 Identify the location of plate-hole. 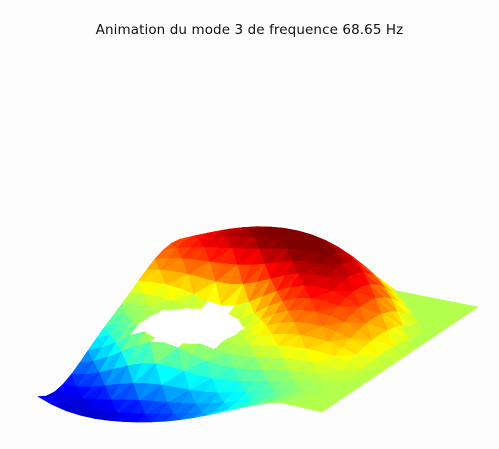
(192, 326).